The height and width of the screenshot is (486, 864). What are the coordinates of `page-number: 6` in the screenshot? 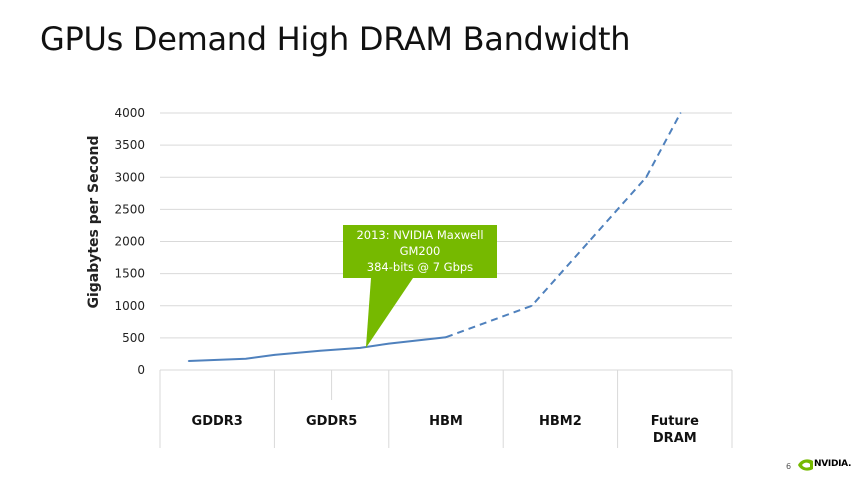 It's located at (789, 466).